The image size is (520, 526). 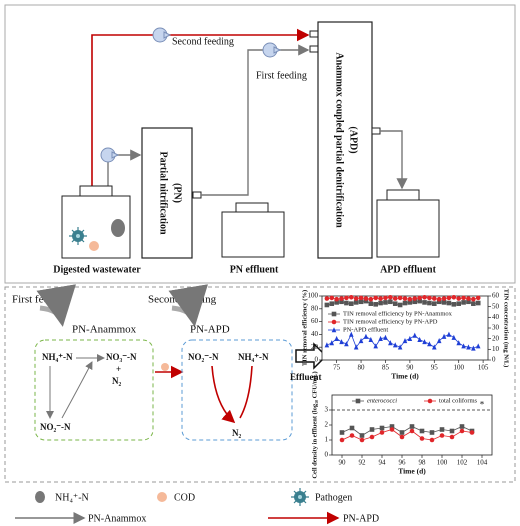 What do you see at coordinates (118, 369) in the screenshot?
I see `node: +` at bounding box center [118, 369].